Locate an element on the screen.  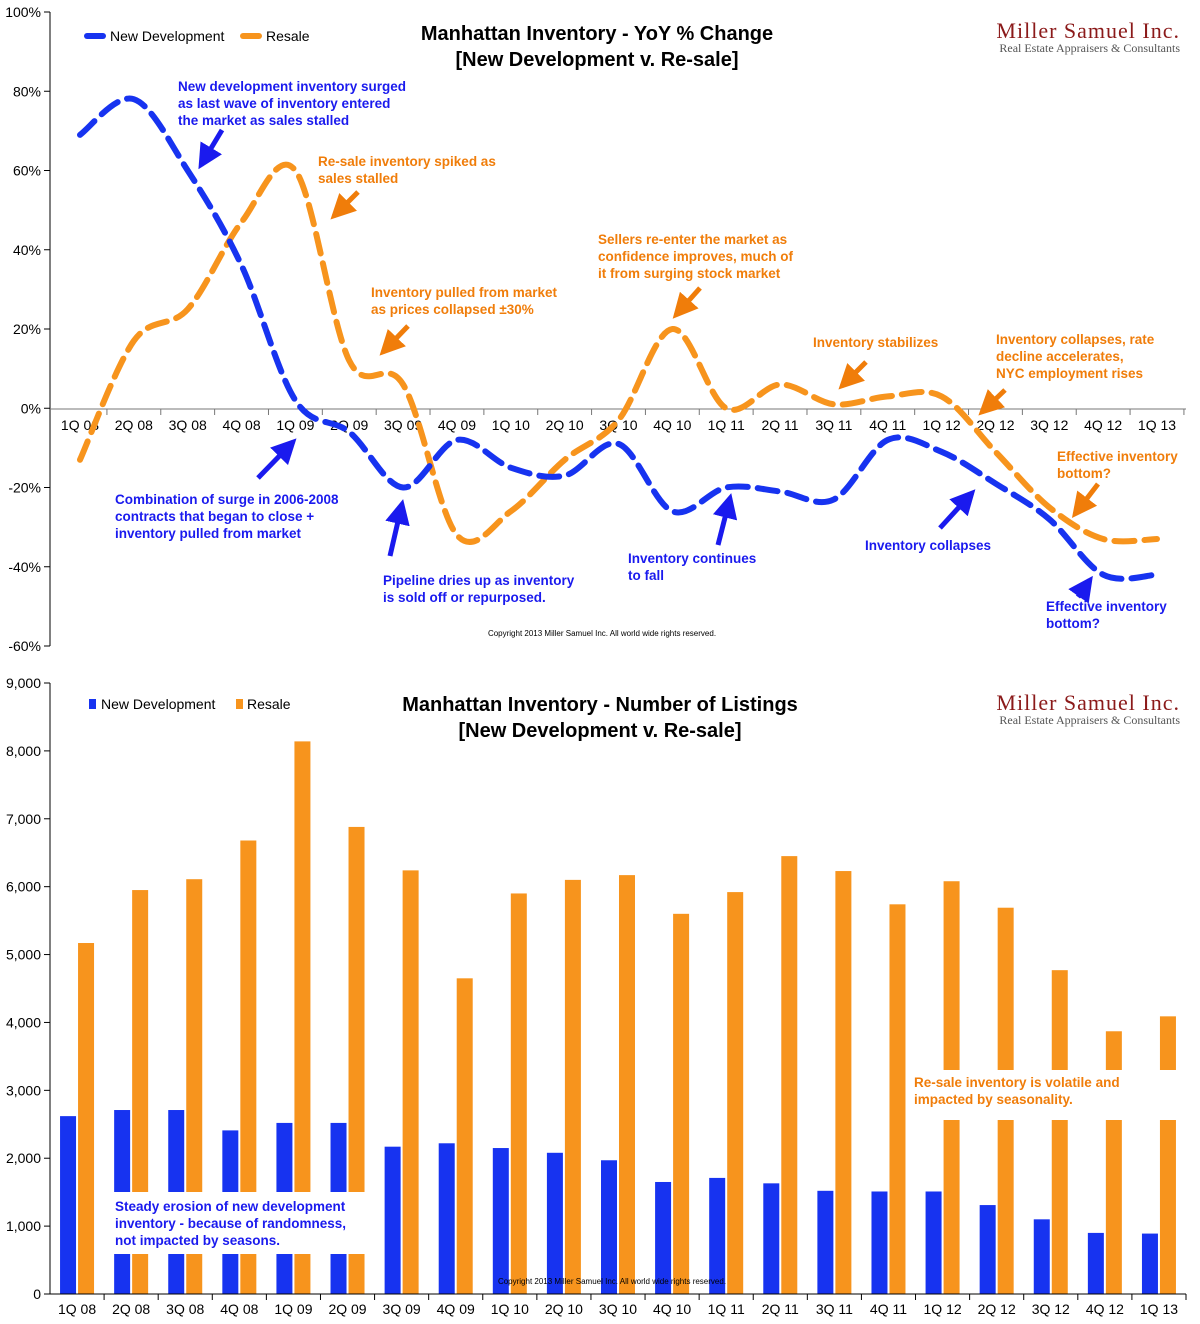
legend-resale-label: Resale is located at coordinates (269, 704).